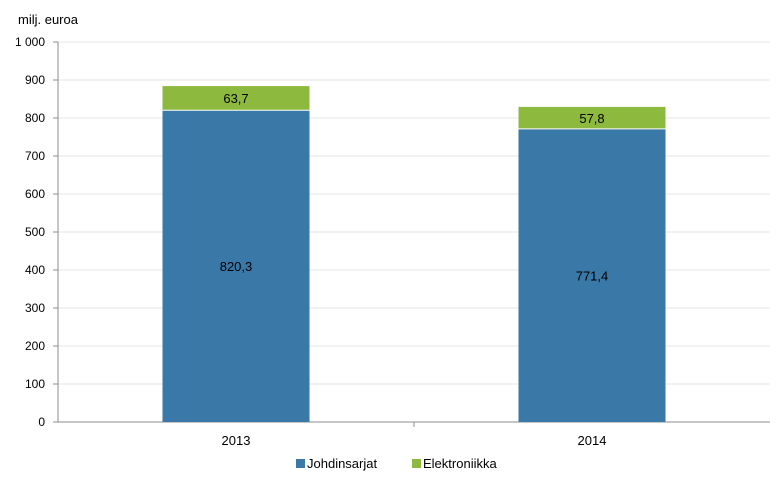 The image size is (776, 479). Describe the element at coordinates (592, 440) in the screenshot. I see `x-tick-label: 2014` at that location.